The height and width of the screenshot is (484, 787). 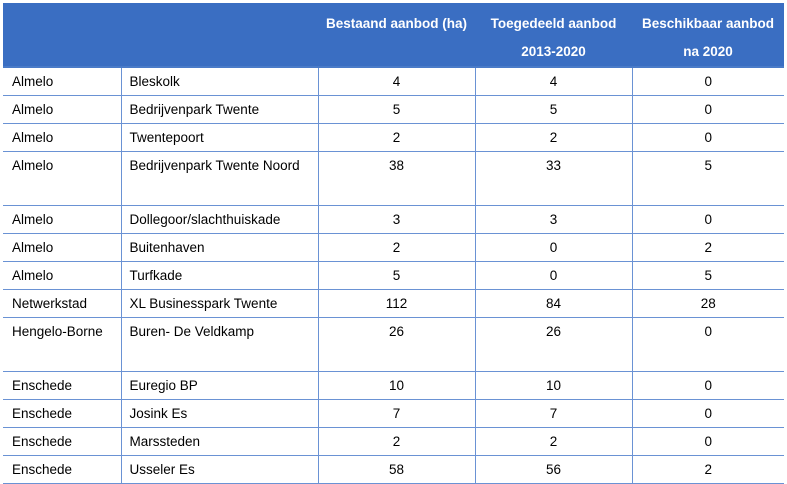 I want to click on table-row: Almelo Bedrijvenpark Twente 5 5 0, so click(x=393, y=109).